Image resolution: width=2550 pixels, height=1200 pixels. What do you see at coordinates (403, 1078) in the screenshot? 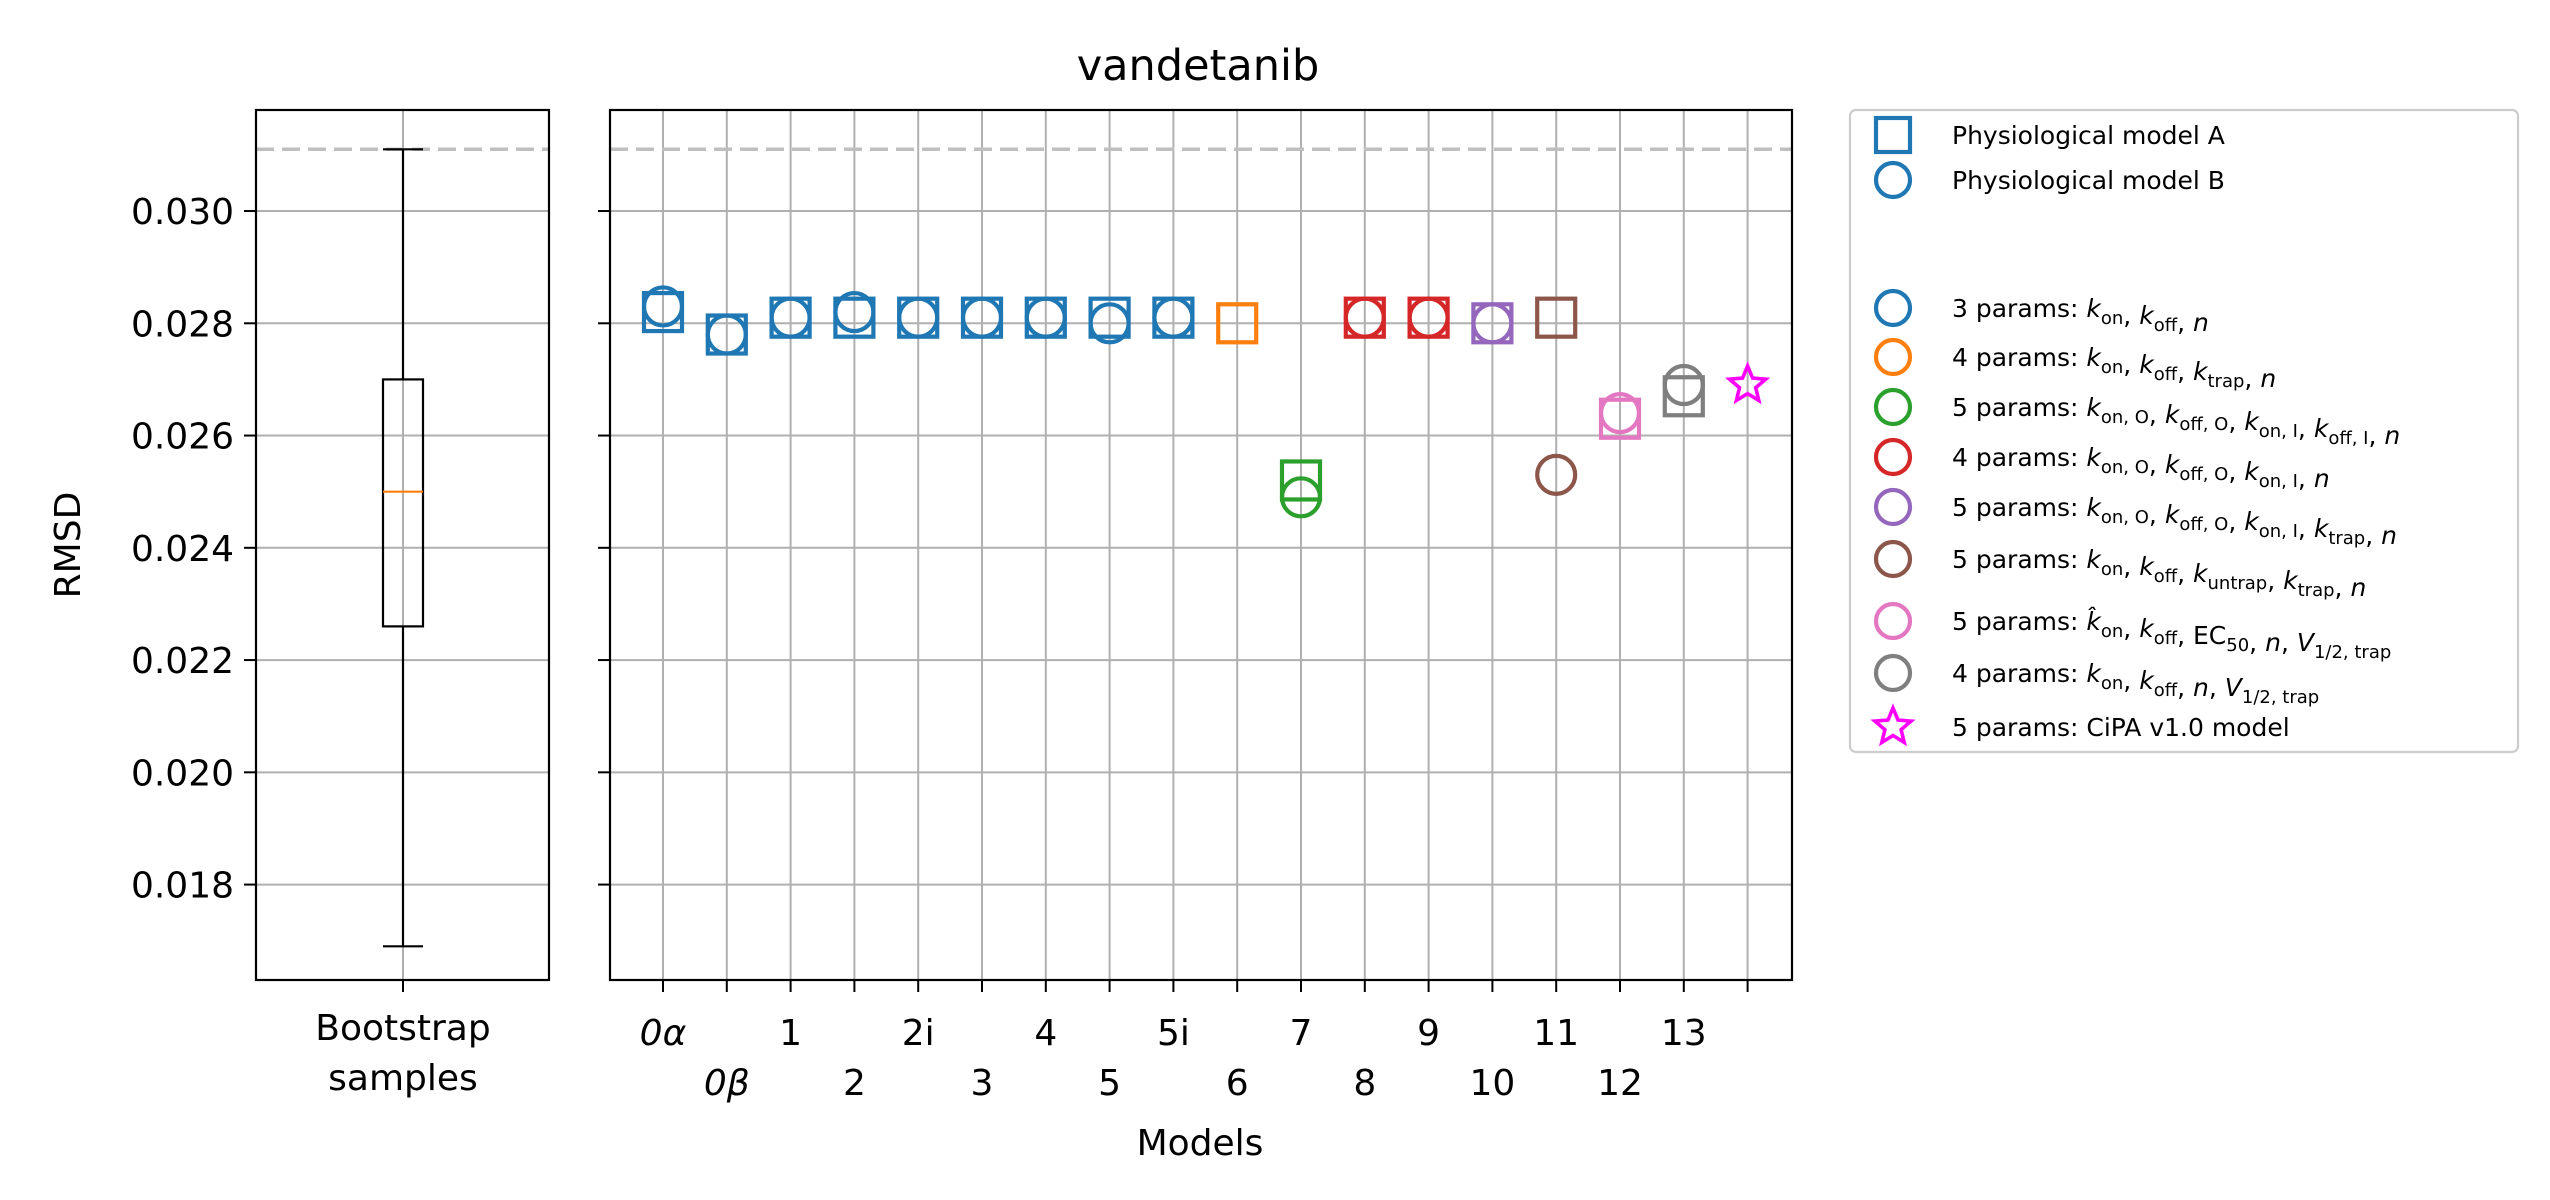
I see `x-tick-label-bootstrap-line2: samples` at bounding box center [403, 1078].